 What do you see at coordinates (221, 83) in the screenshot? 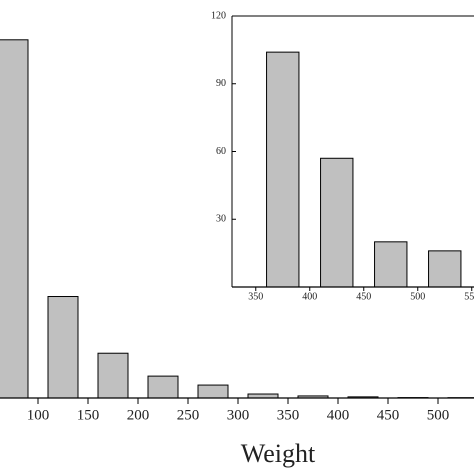
I see `y-tick-label: 90` at bounding box center [221, 83].